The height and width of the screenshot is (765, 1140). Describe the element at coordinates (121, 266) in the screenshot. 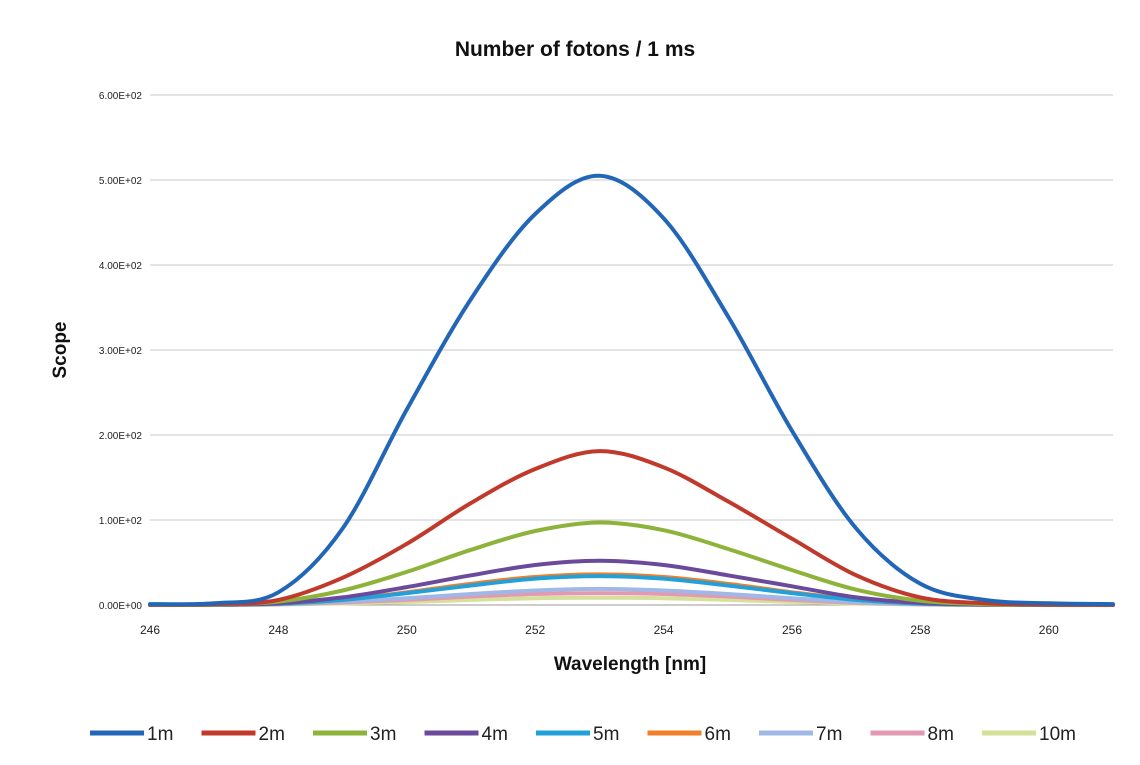

I see `y-tick-label: 4.00E+02` at that location.